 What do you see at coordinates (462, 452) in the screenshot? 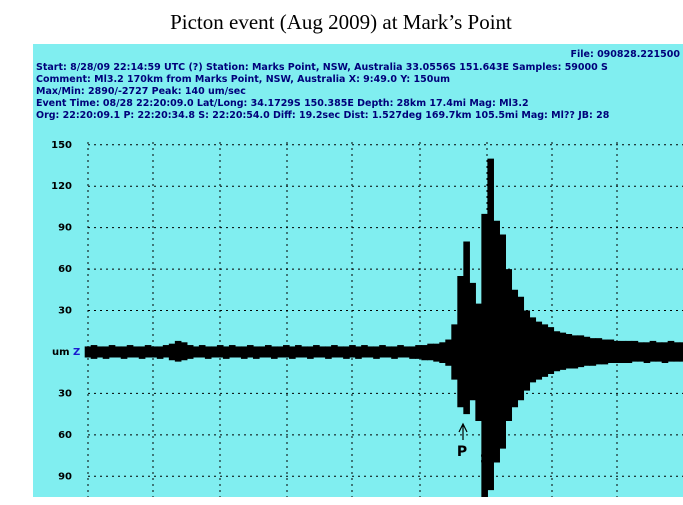
I see `pick-label: P` at bounding box center [462, 452].